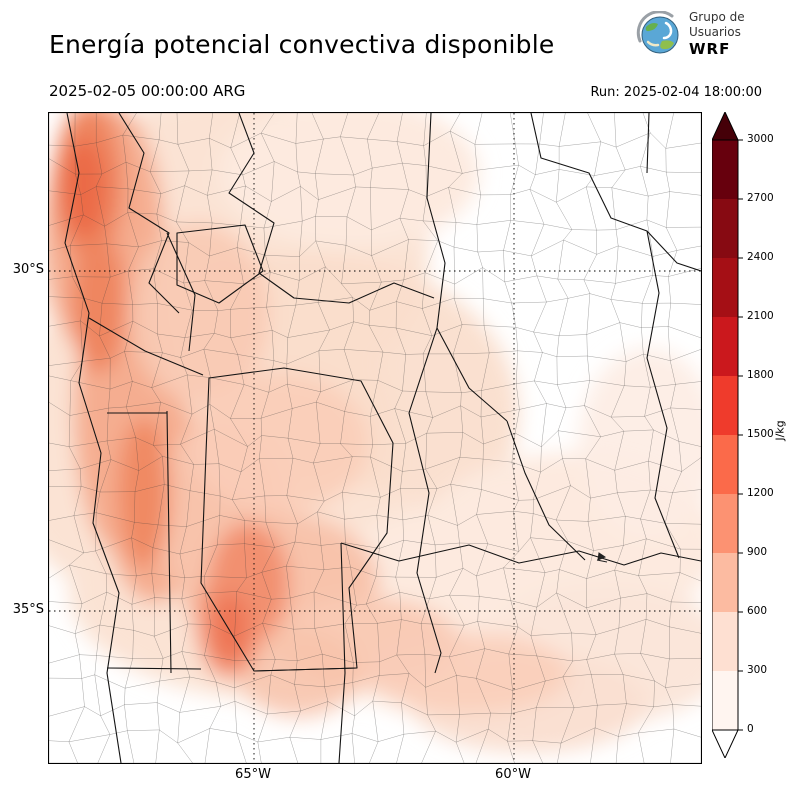 This screenshot has width=800, height=800. I want to click on lat-tick-35s: 35°S, so click(28, 609).